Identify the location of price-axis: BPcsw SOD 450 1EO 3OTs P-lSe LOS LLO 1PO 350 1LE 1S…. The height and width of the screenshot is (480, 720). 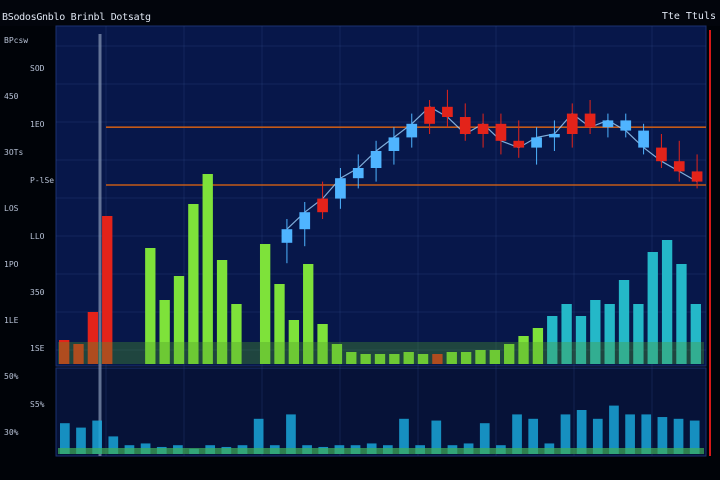
(28, 241).